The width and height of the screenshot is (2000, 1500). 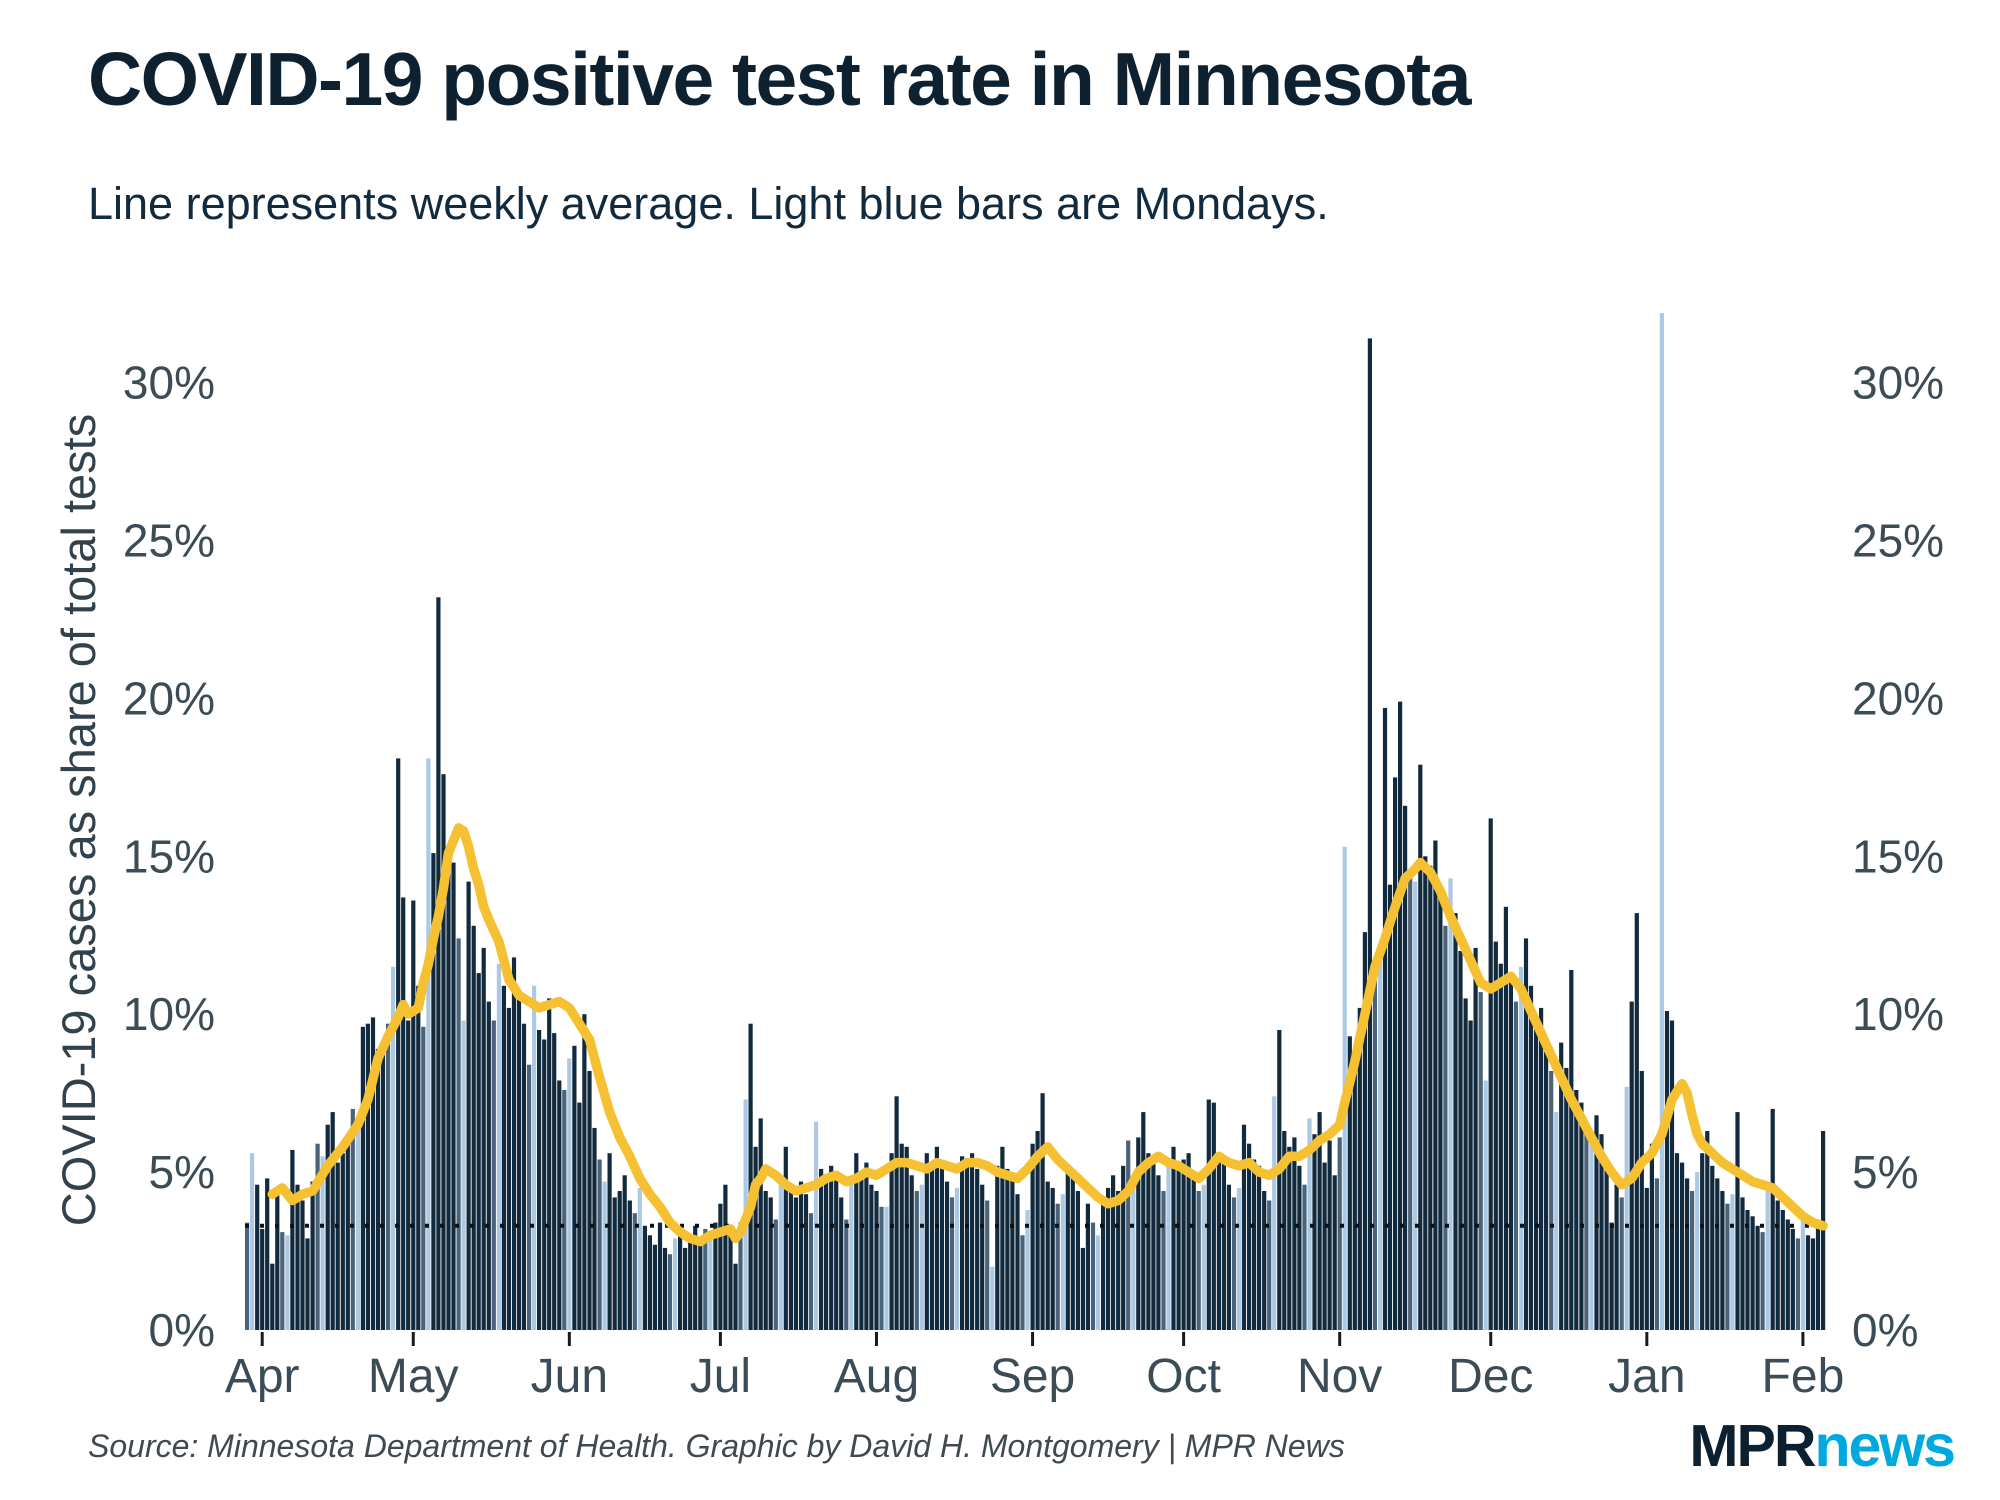 I want to click on x-axis-month-label: May, so click(x=413, y=1376).